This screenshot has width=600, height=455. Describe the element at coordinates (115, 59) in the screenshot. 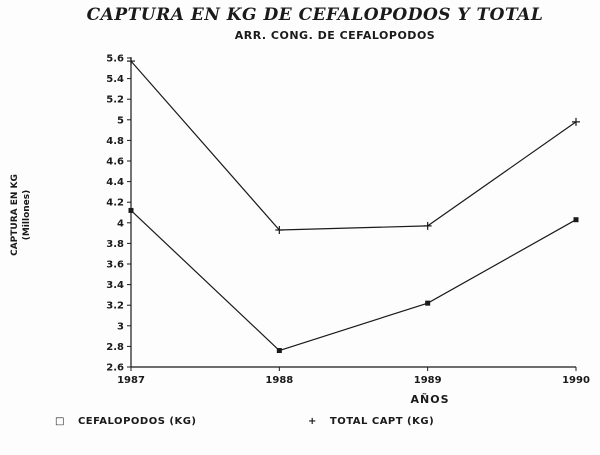

I see `svg-text: 5.6` at that location.